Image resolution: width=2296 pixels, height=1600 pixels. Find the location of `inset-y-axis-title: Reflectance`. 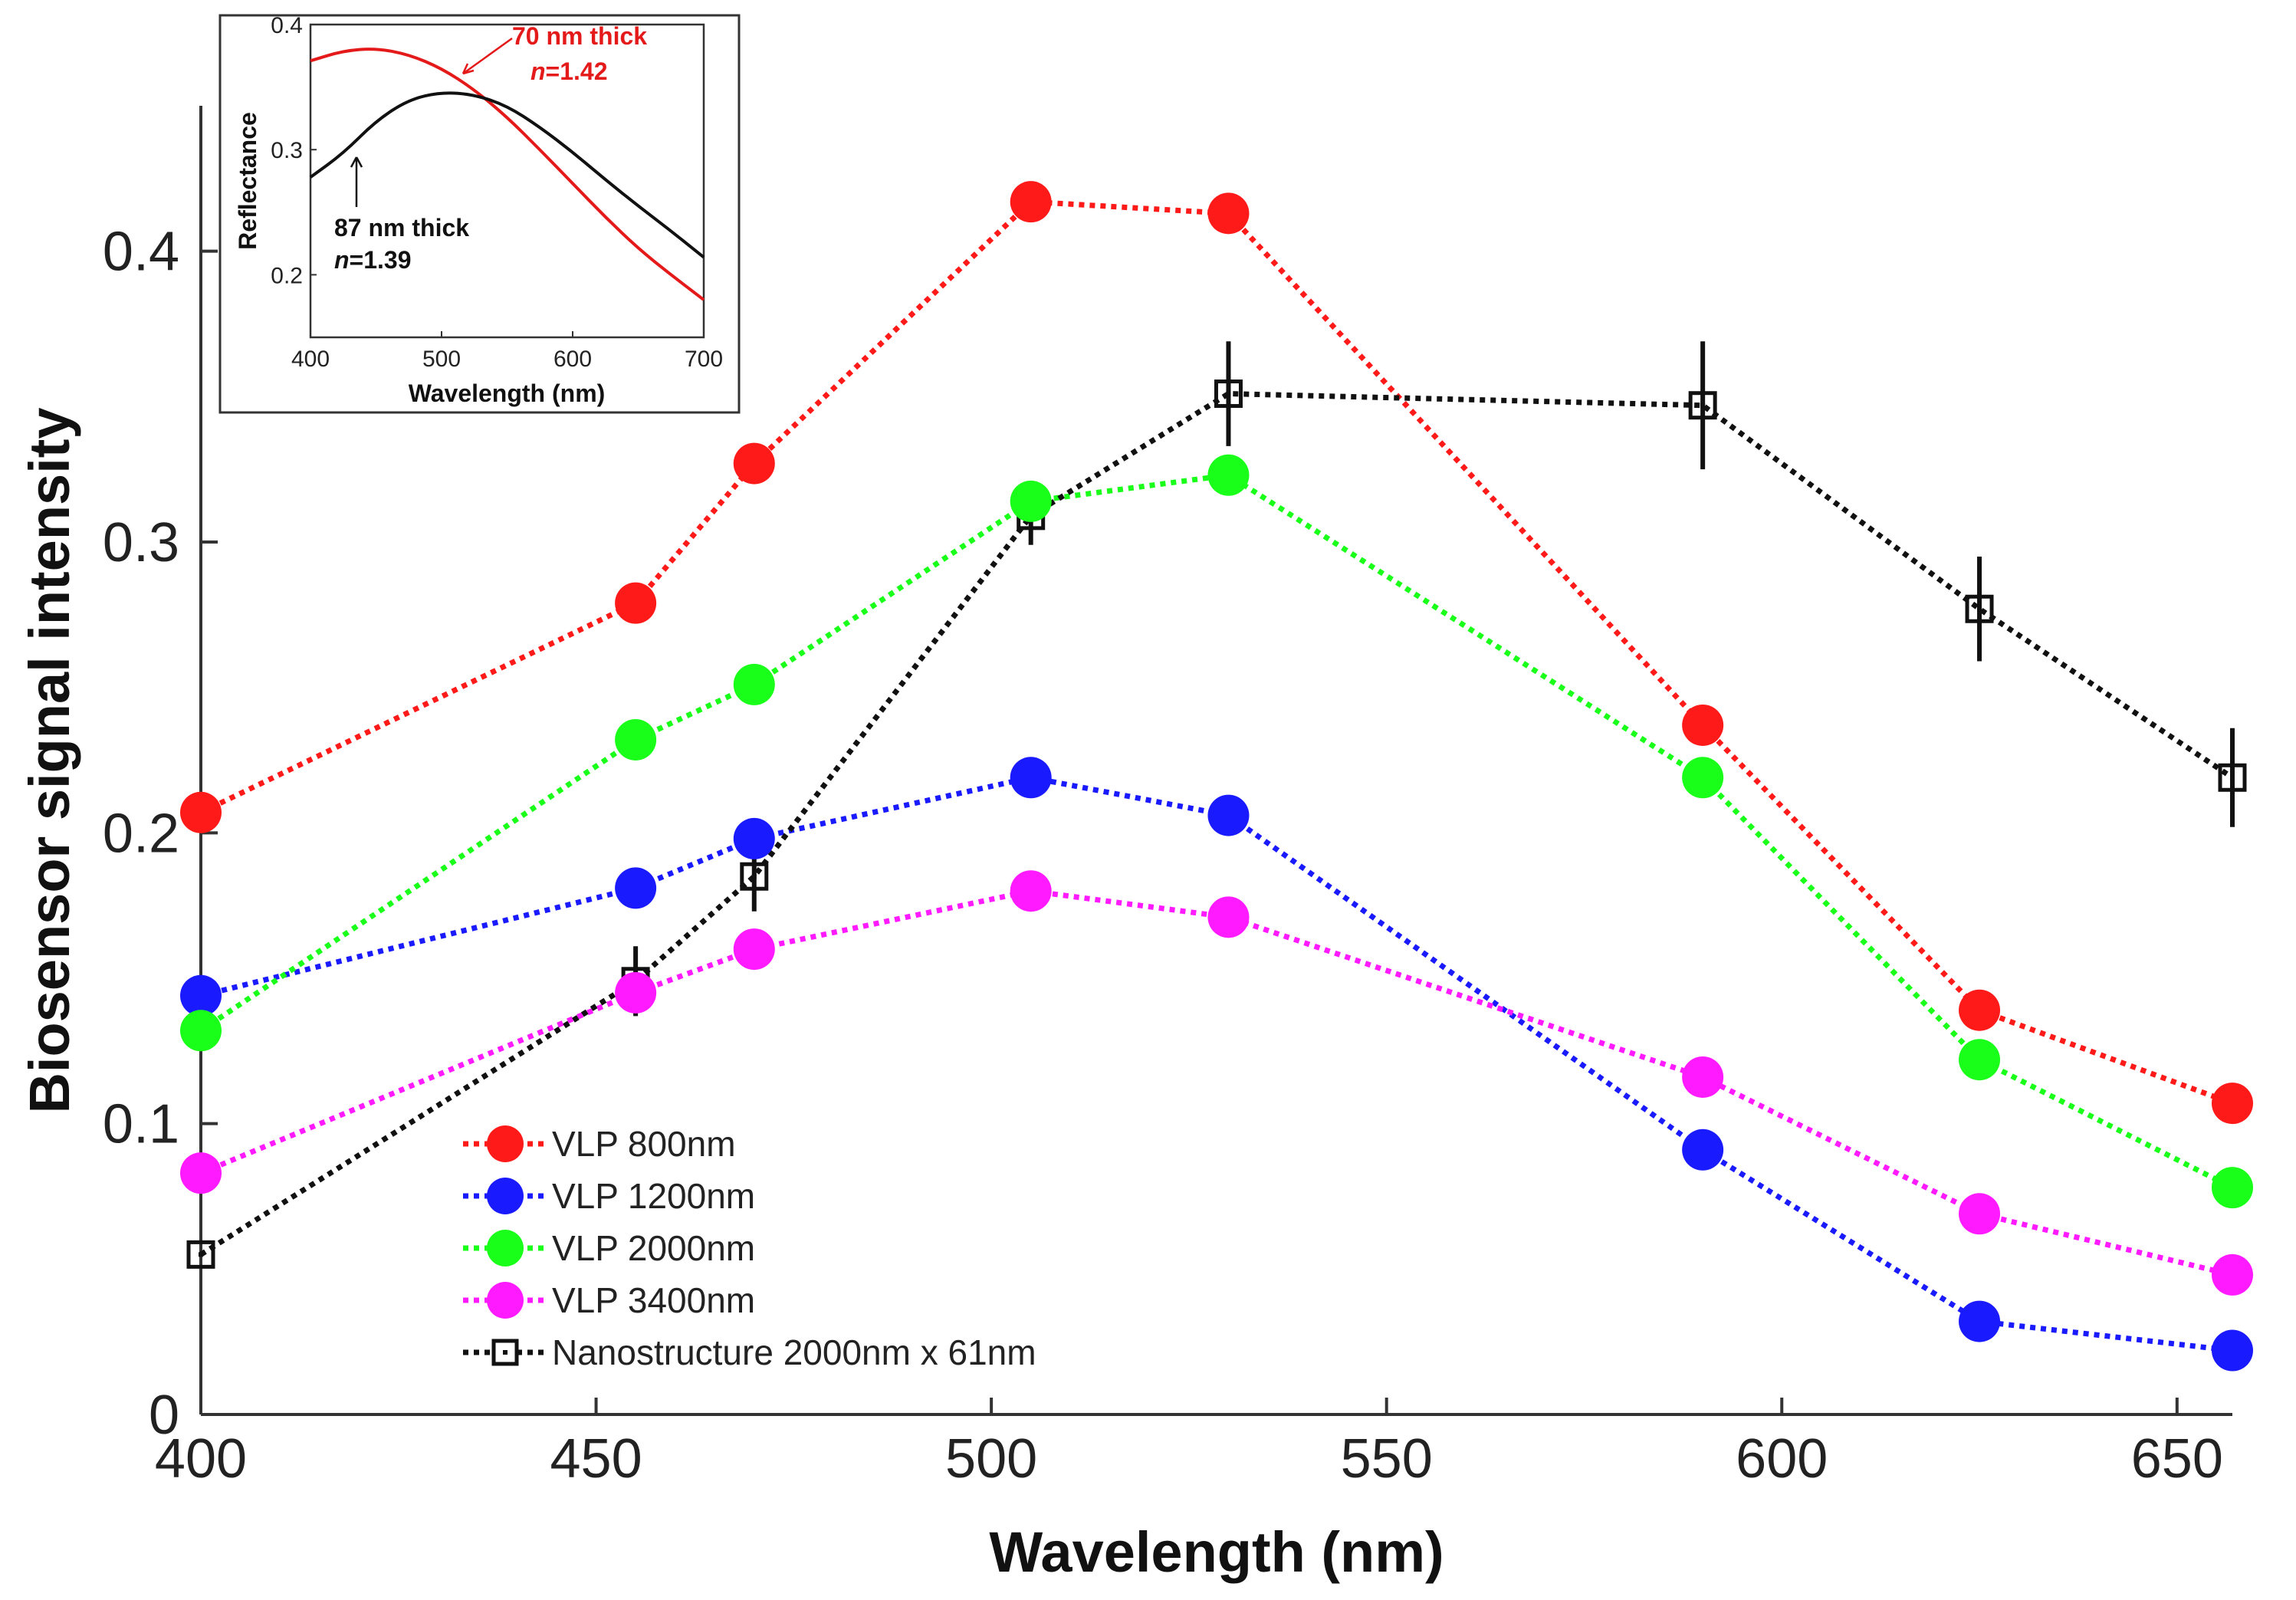

inset-y-axis-title: Reflectance is located at coordinates (247, 181).